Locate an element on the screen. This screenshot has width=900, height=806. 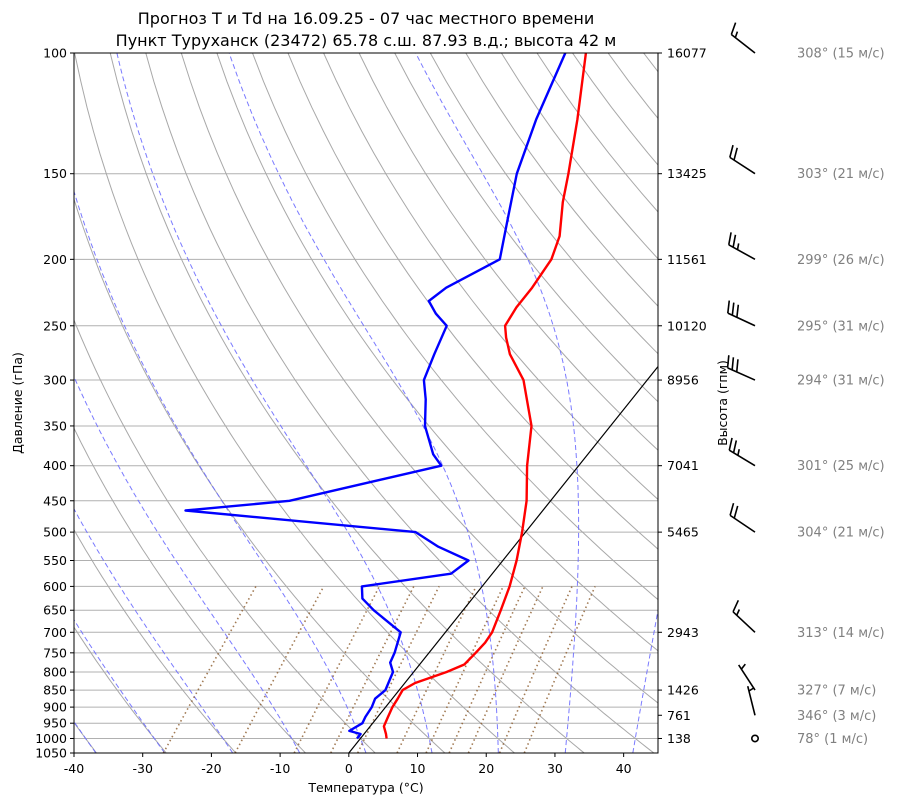
height-tick-label: 7041 is located at coordinates (683, 465).